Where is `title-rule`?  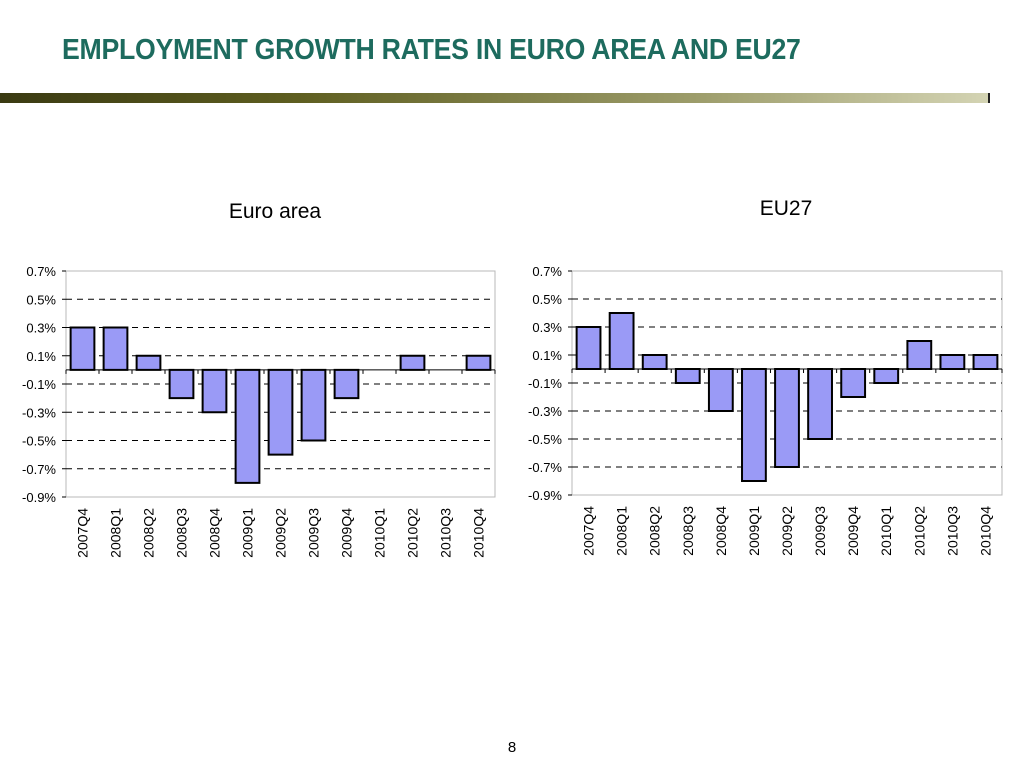 title-rule is located at coordinates (495, 98).